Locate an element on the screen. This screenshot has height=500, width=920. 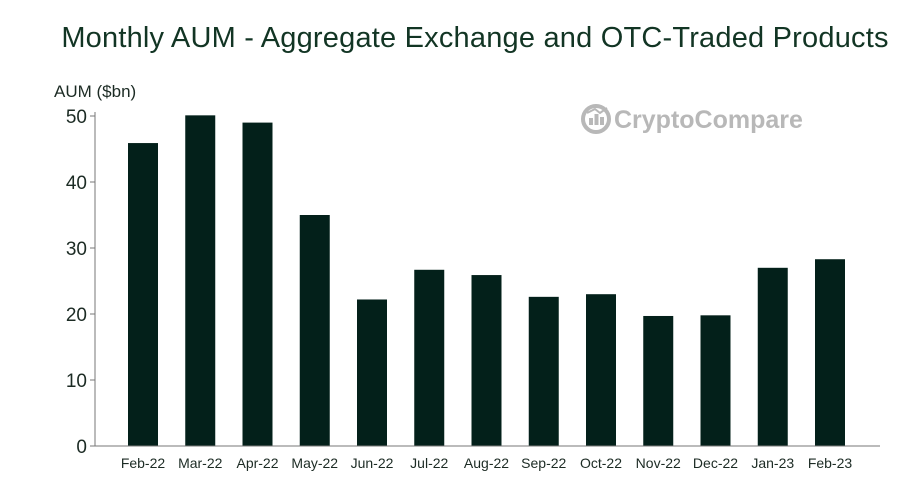
x-tick-label: Jul-22 is located at coordinates (429, 463).